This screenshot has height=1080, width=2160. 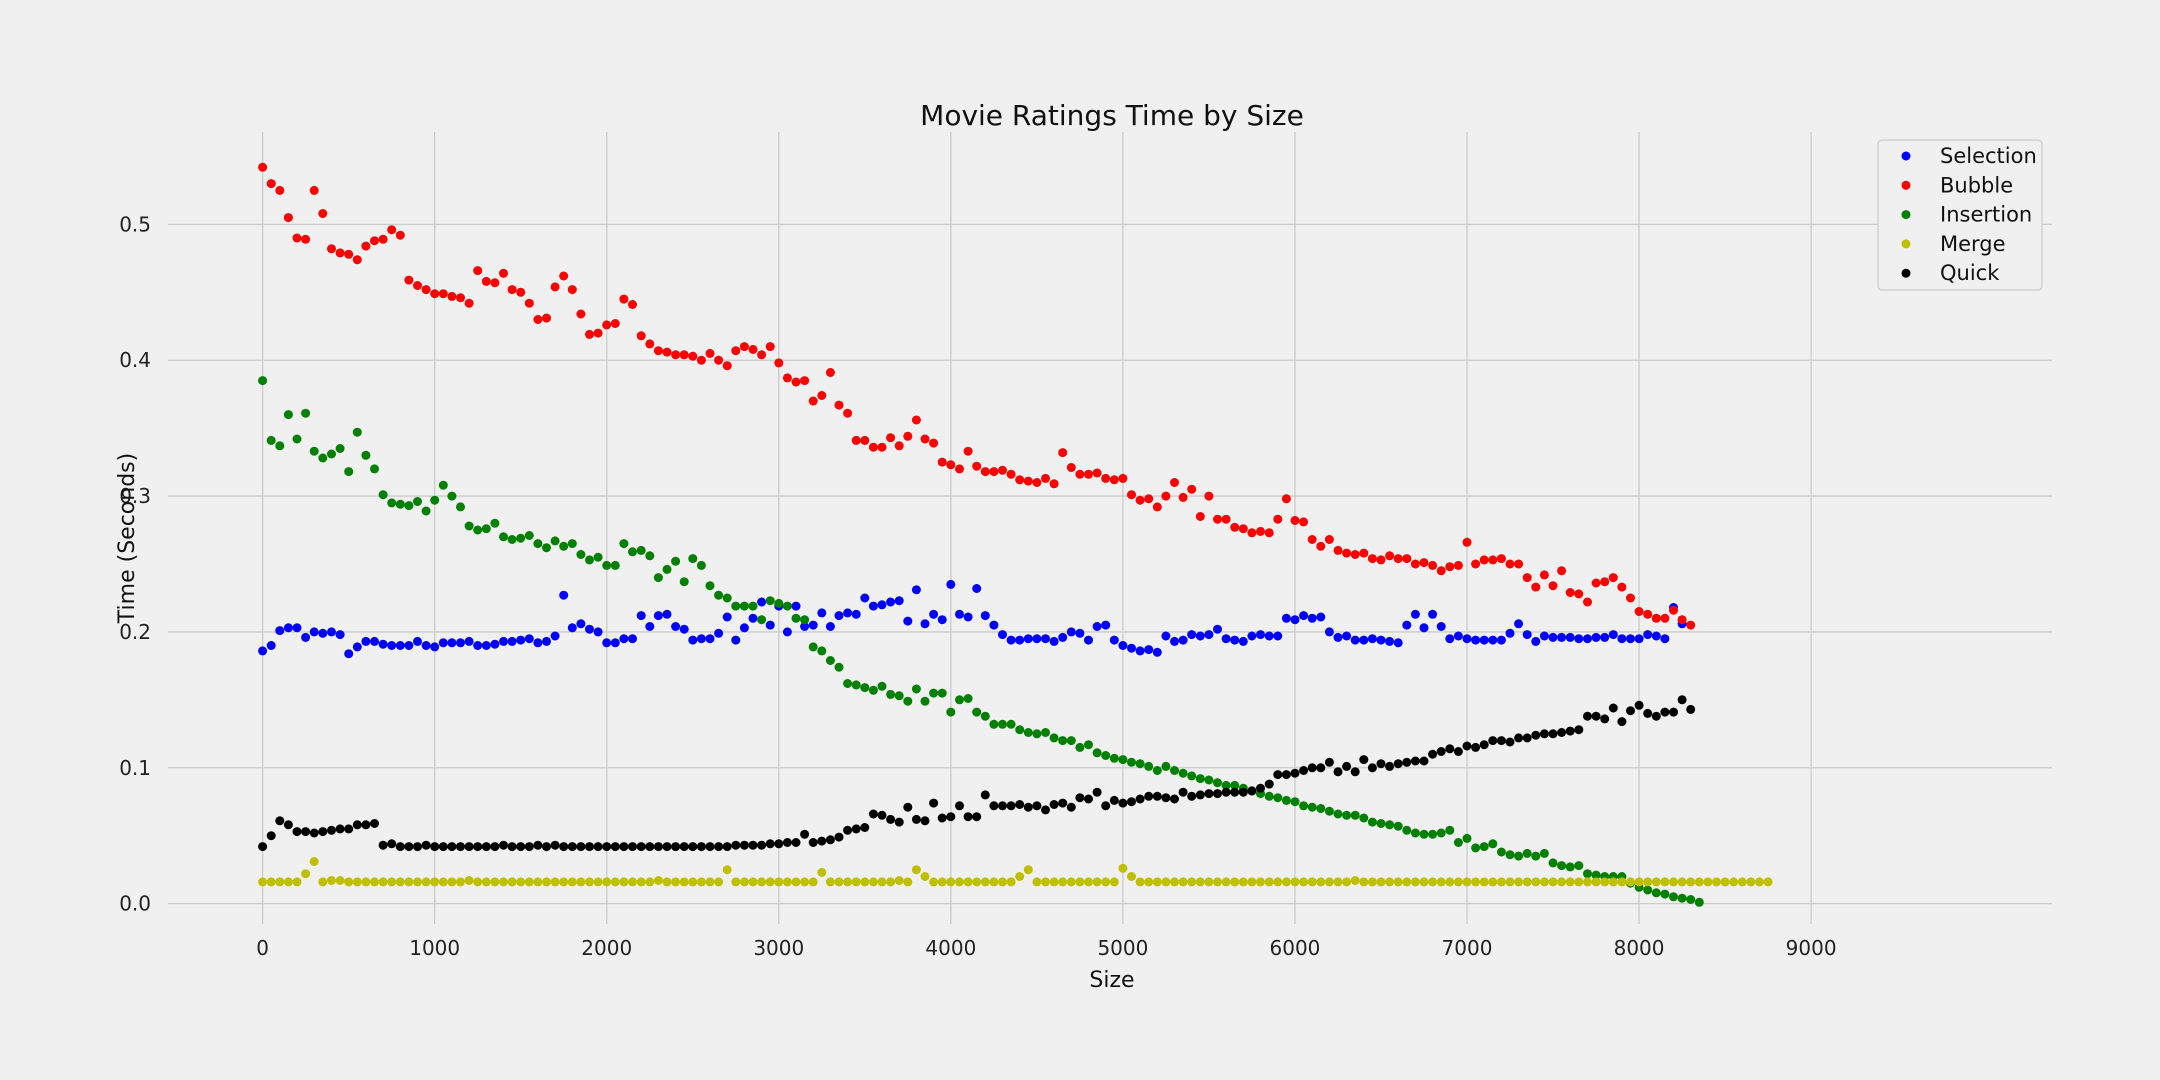 What do you see at coordinates (950, 948) in the screenshot?
I see `x-tick-label: 4000` at bounding box center [950, 948].